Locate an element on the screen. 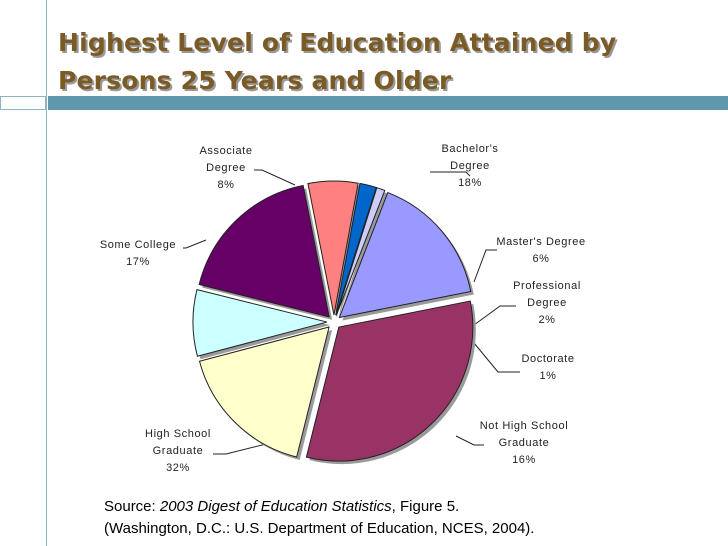 The width and height of the screenshot is (728, 546). source-title: 2003 Digest of Education Statistics is located at coordinates (275, 506).